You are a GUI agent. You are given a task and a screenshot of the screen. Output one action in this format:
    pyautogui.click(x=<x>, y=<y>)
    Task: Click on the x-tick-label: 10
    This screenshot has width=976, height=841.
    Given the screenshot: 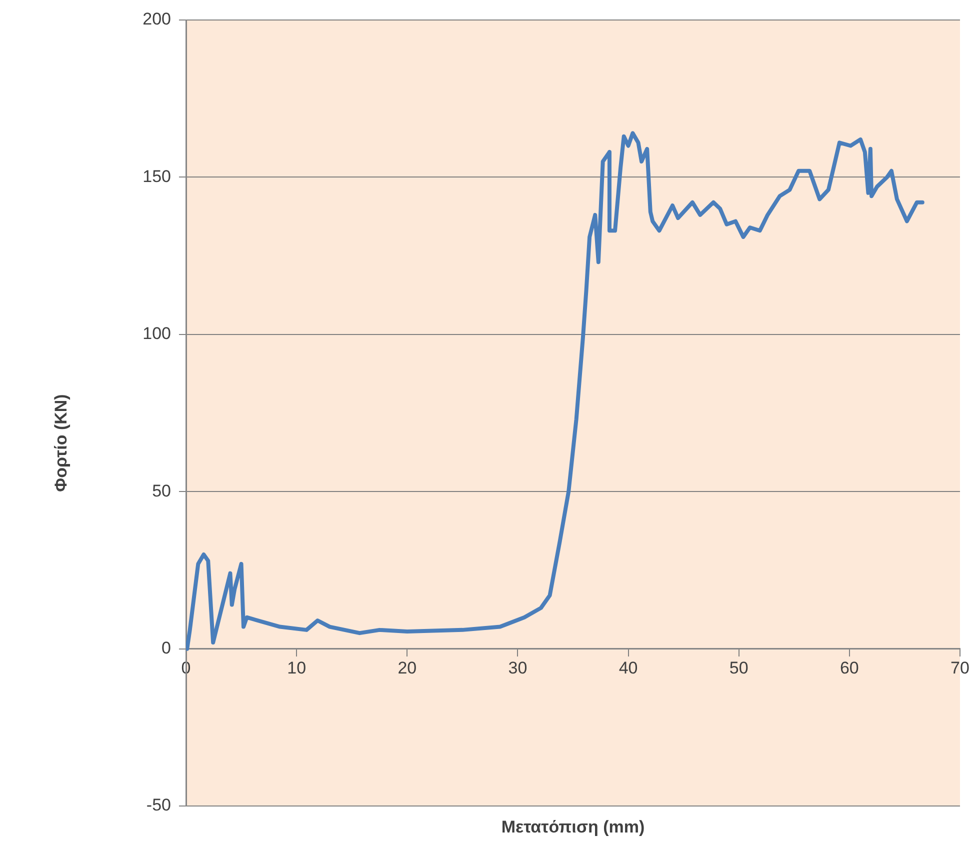 What is the action you would take?
    pyautogui.click(x=296, y=668)
    